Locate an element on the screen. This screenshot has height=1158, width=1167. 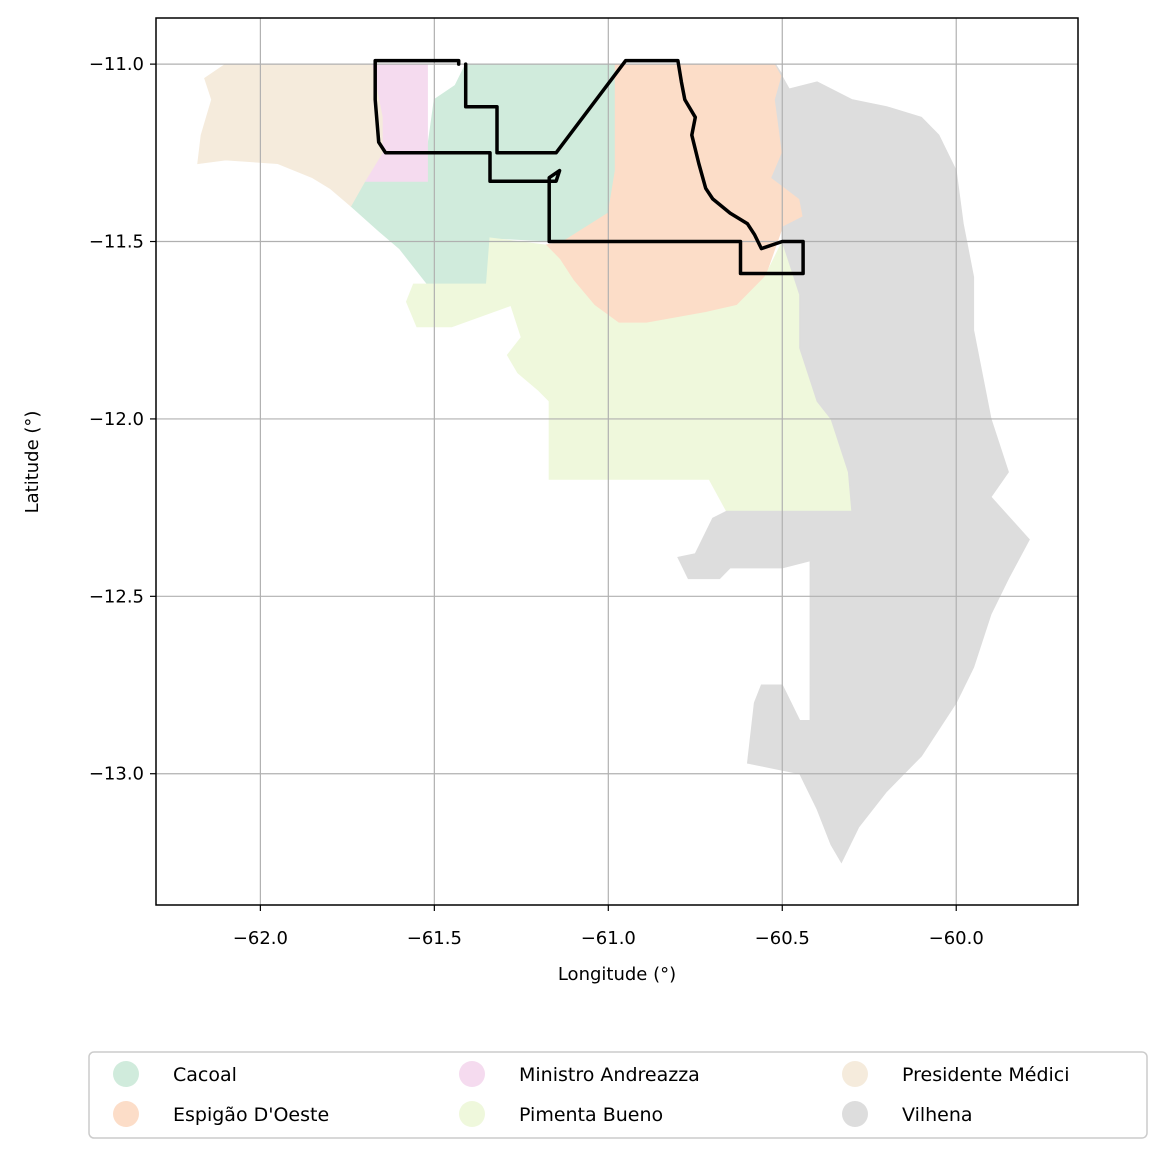
x-tick-label: −61.5 is located at coordinates (434, 938).